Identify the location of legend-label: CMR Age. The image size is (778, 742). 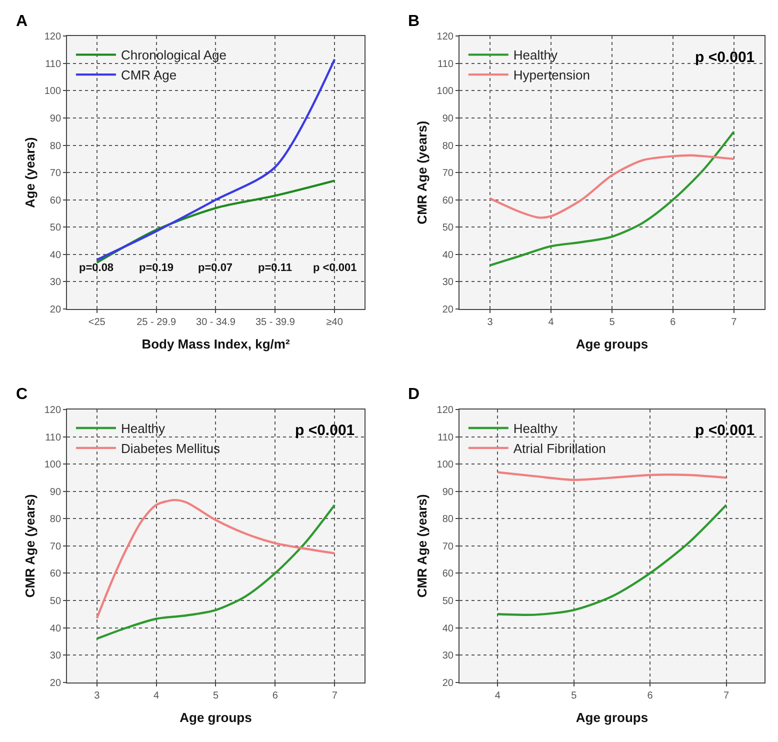
(148, 75).